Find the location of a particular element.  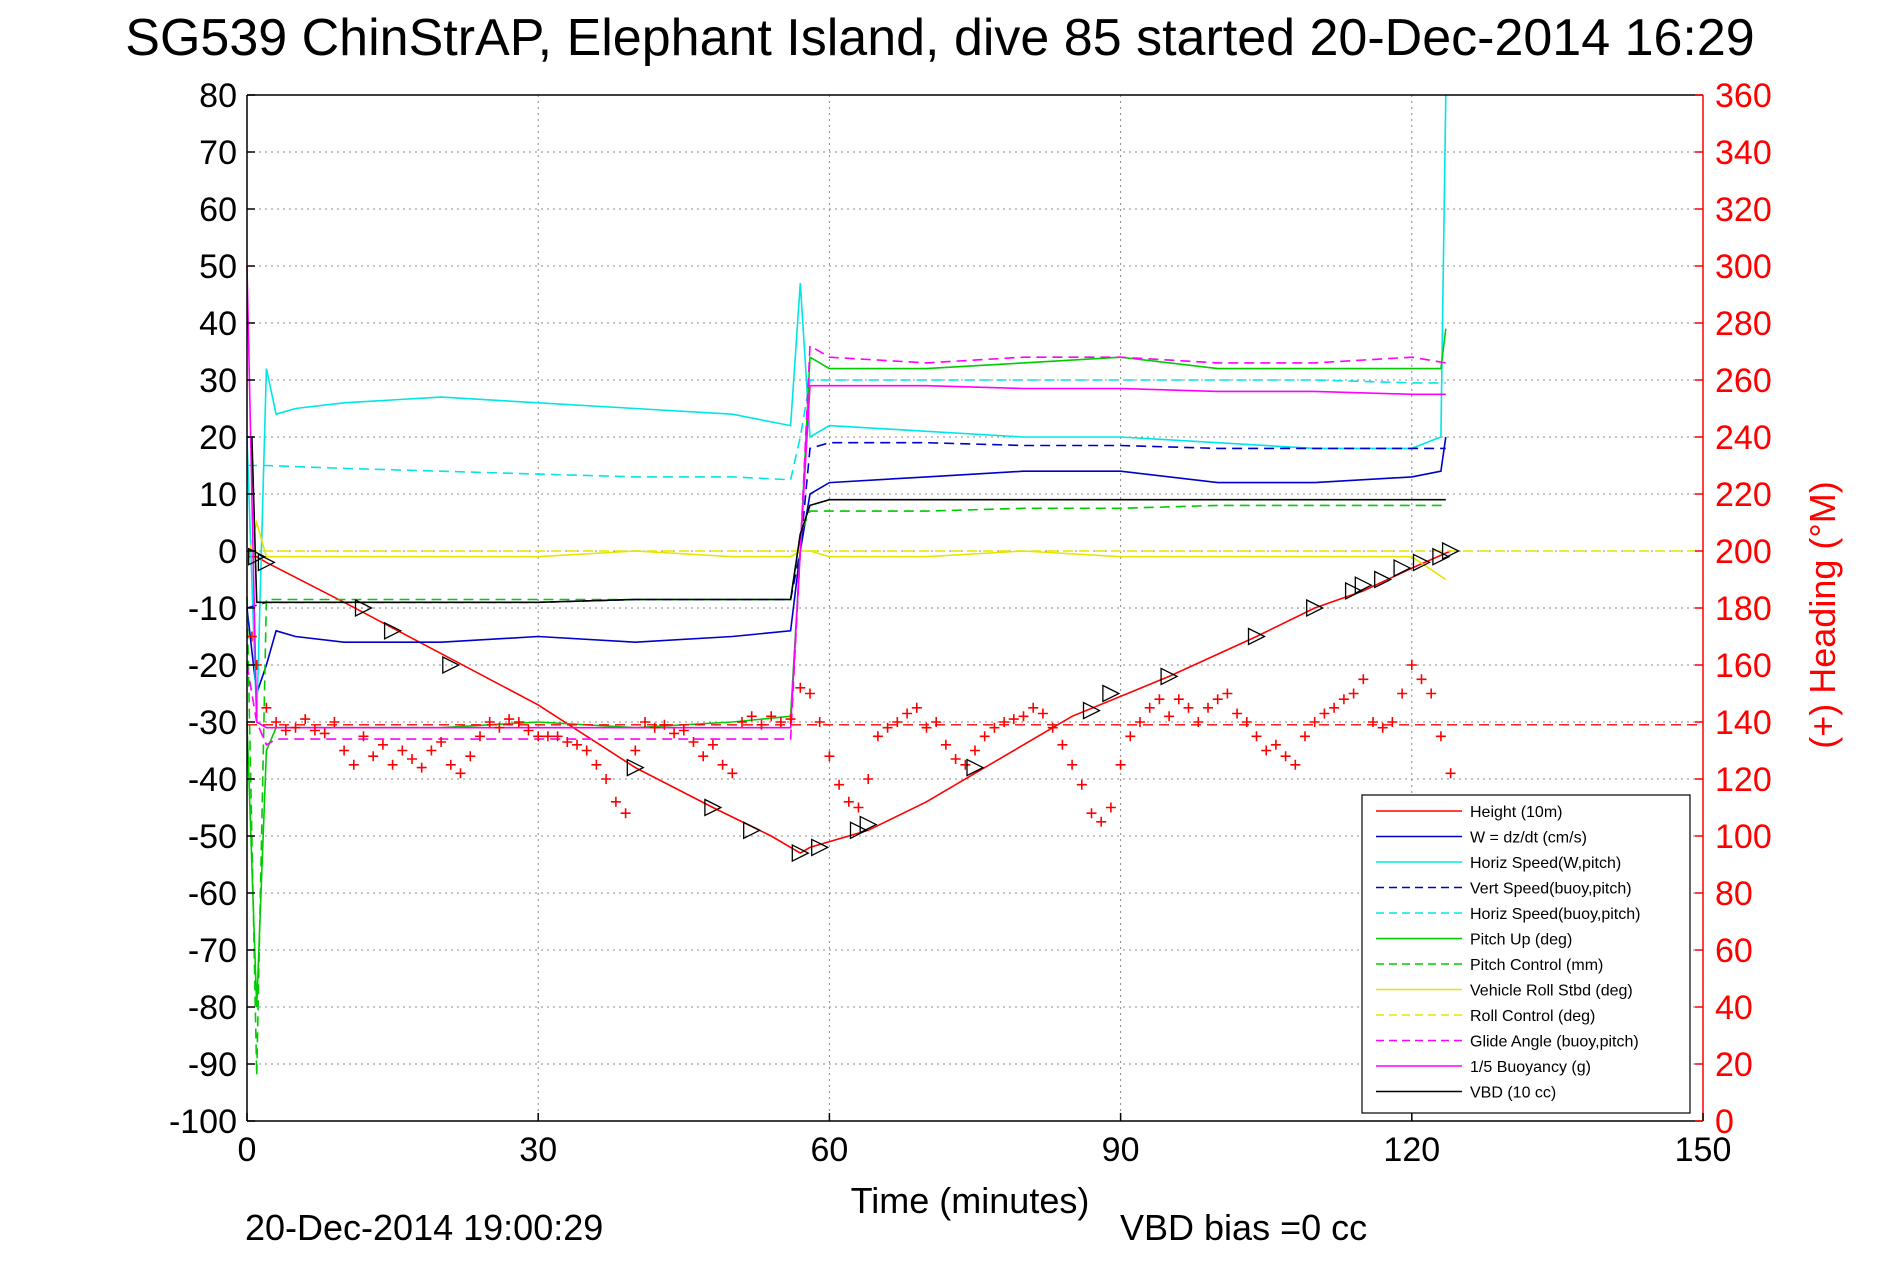

x-tick-label: 90 is located at coordinates (1121, 1150).